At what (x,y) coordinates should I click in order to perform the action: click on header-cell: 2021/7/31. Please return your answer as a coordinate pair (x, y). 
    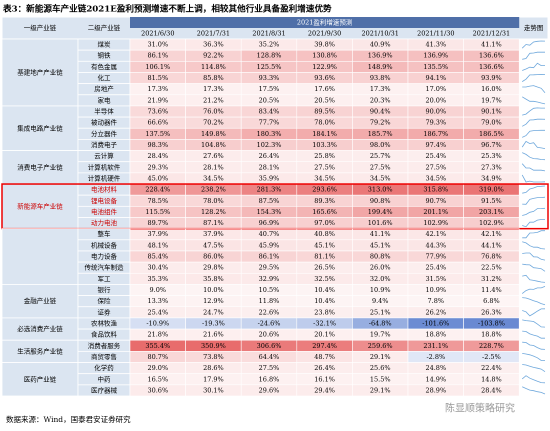
    Looking at the image, I should click on (213, 34).